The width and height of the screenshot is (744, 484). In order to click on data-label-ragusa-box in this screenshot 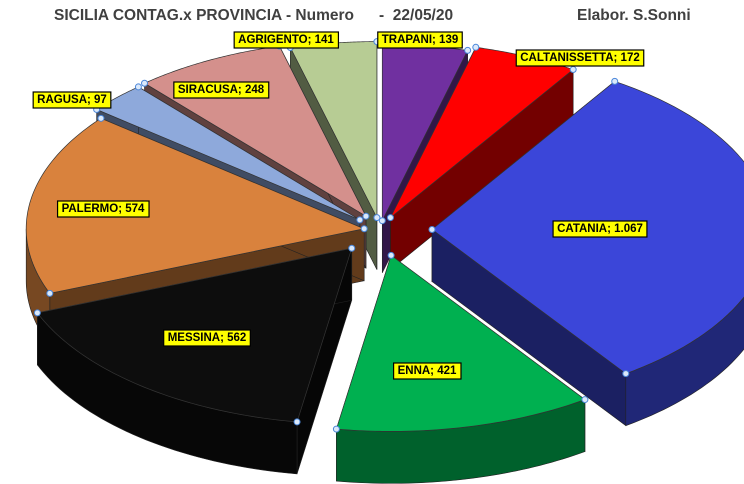, I will do `click(72, 100)`.